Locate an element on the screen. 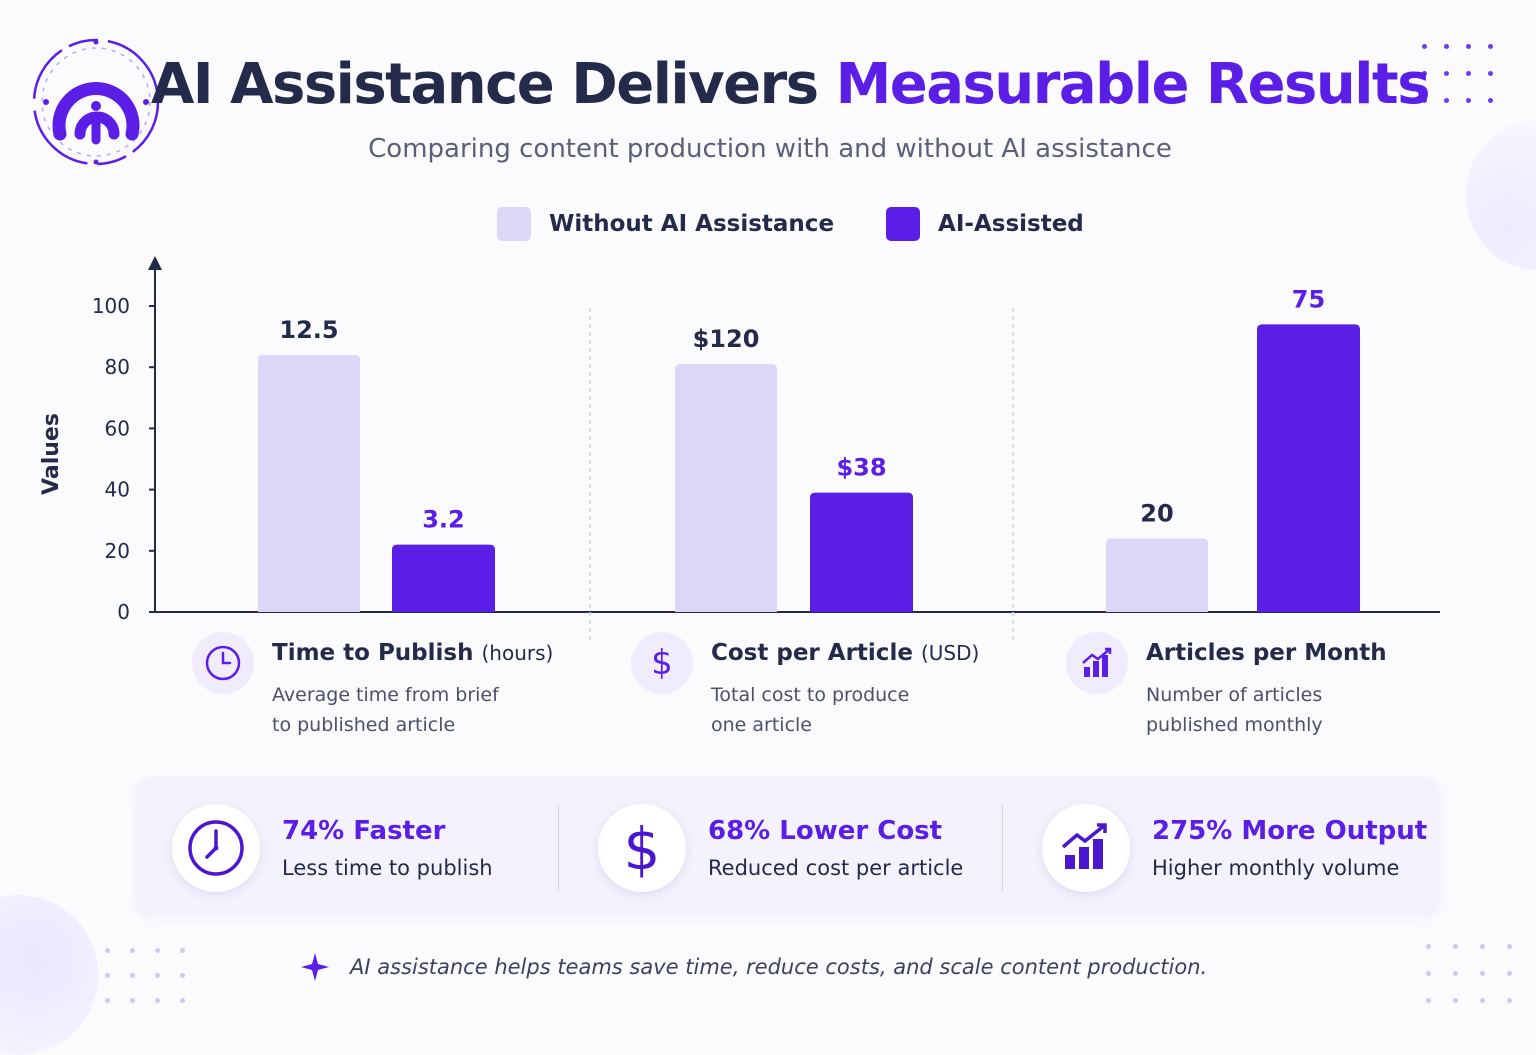 The height and width of the screenshot is (1055, 1536). y-tick-label: 100 is located at coordinates (111, 306).